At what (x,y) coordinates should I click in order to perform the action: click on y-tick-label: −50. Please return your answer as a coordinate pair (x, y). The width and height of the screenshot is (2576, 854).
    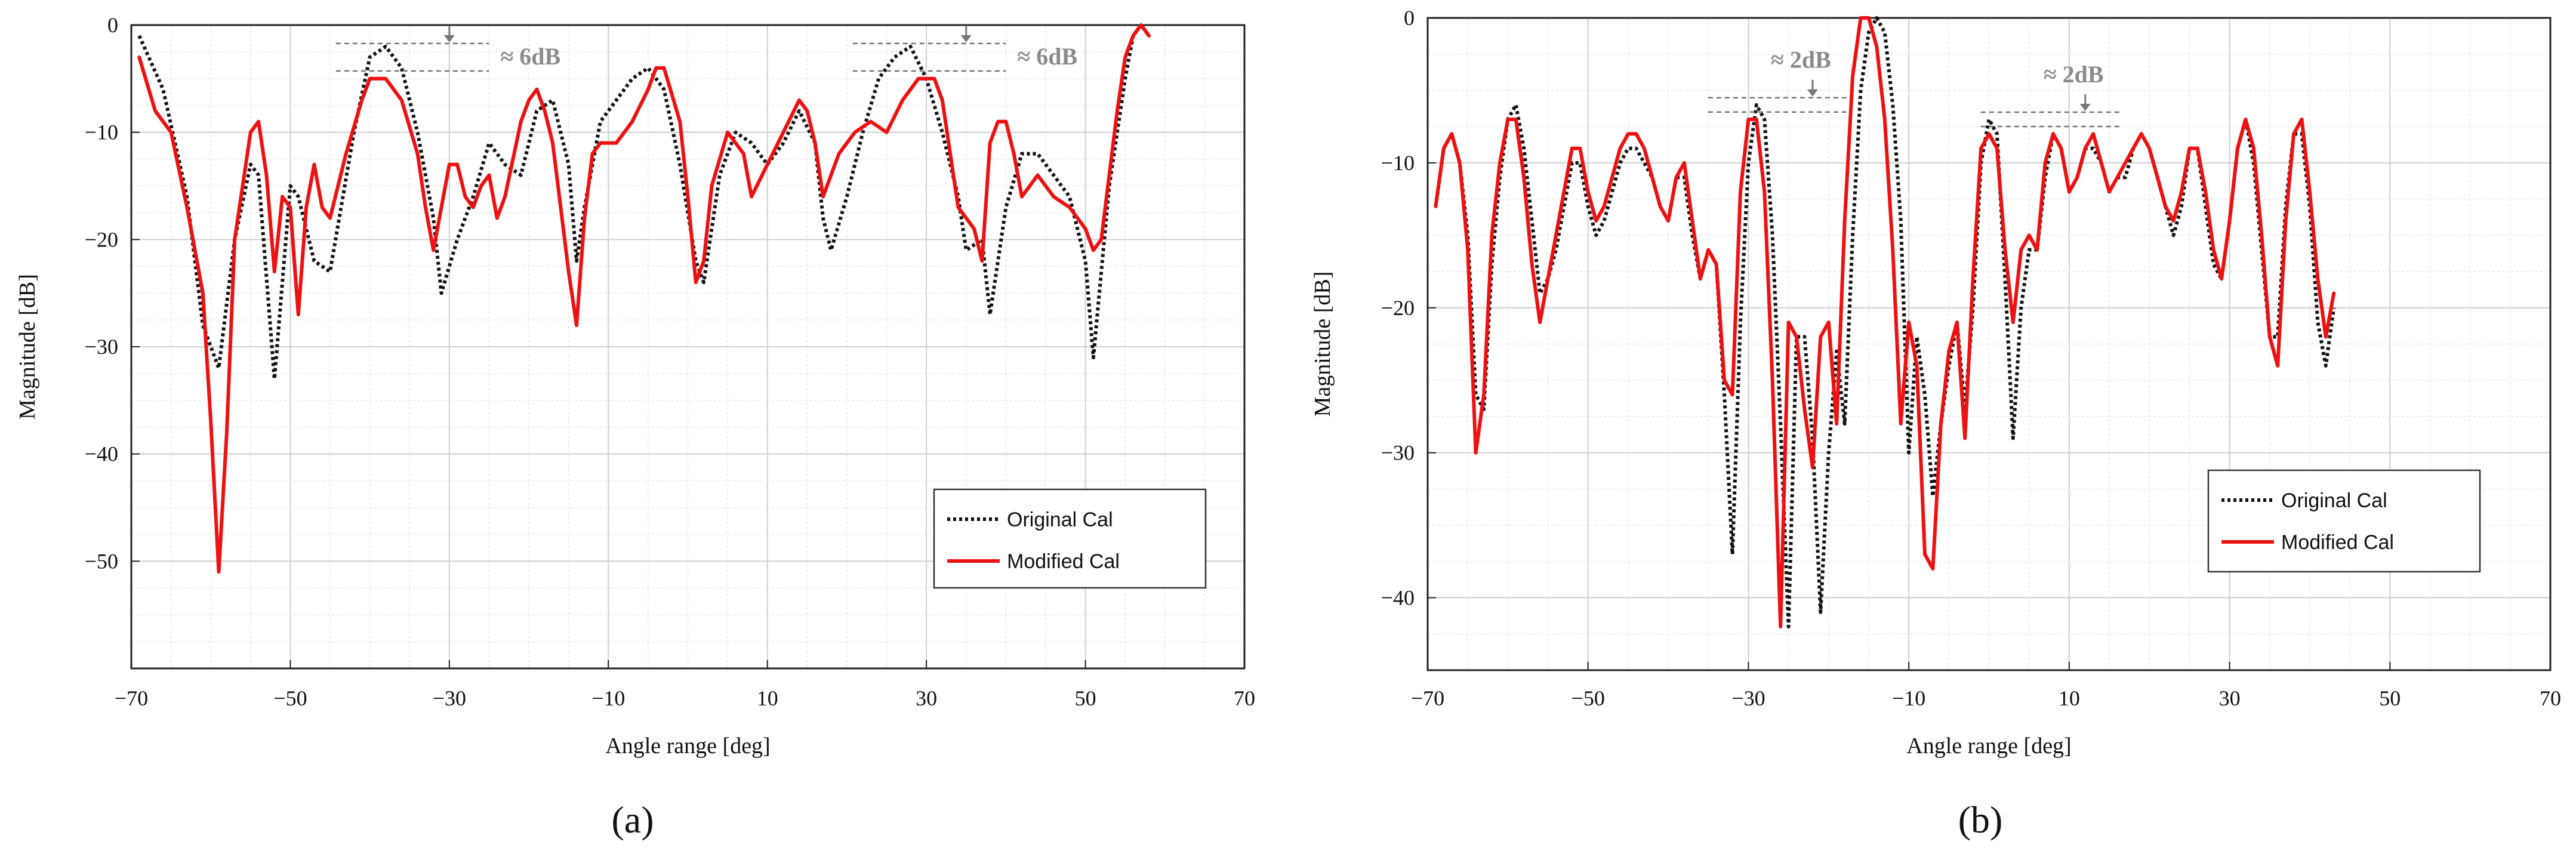
    Looking at the image, I should click on (101, 561).